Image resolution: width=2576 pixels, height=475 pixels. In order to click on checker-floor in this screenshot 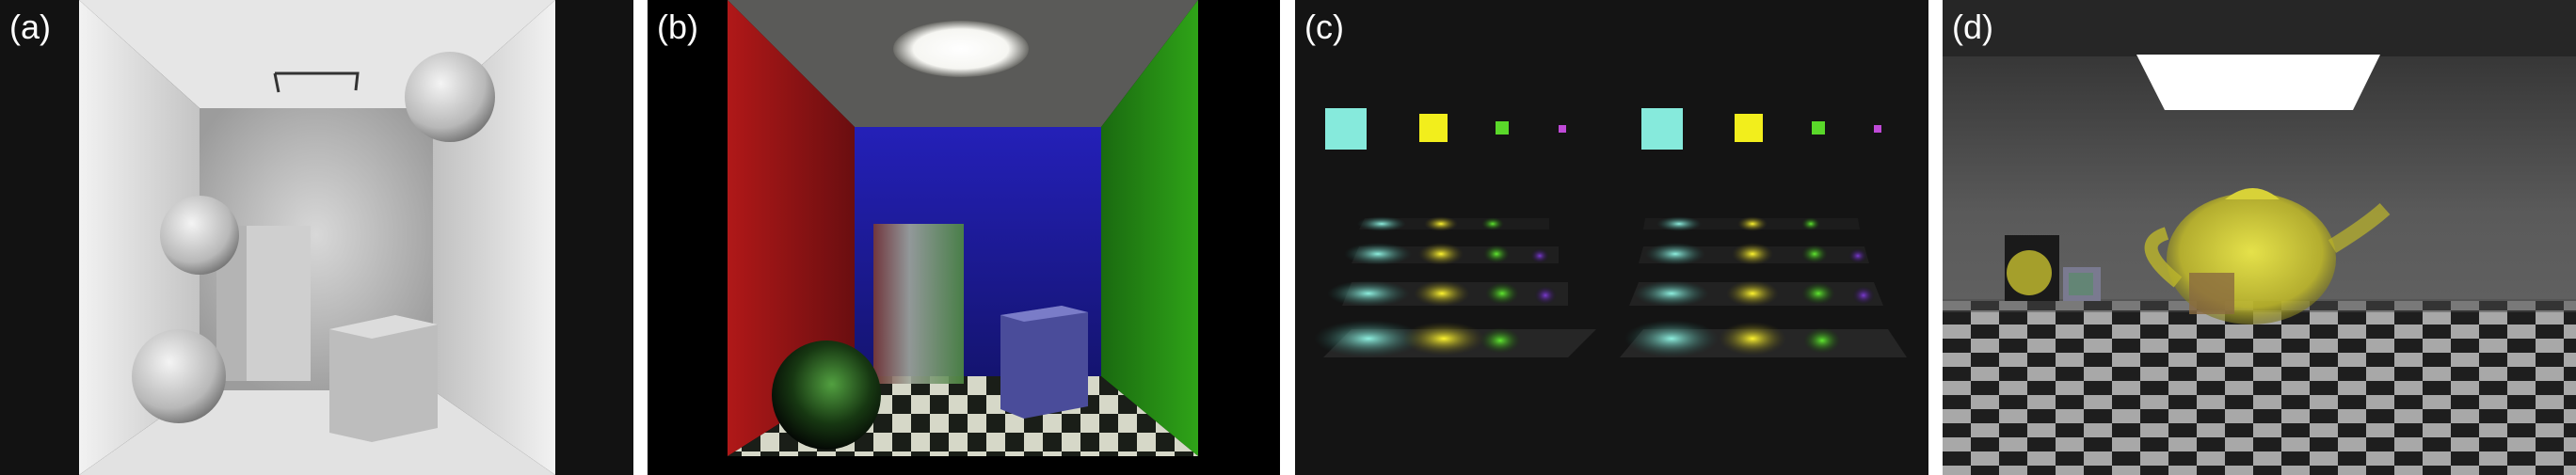, I will do `click(2259, 388)`.